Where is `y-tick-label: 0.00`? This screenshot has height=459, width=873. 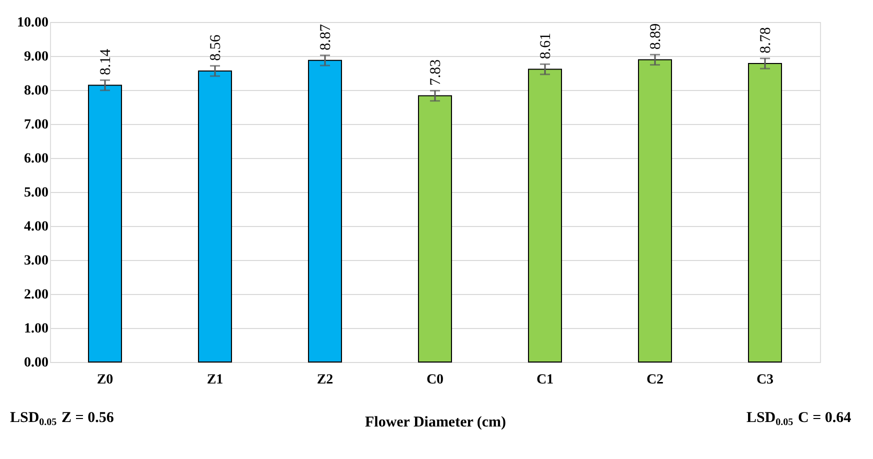 y-tick-label: 0.00 is located at coordinates (36, 363).